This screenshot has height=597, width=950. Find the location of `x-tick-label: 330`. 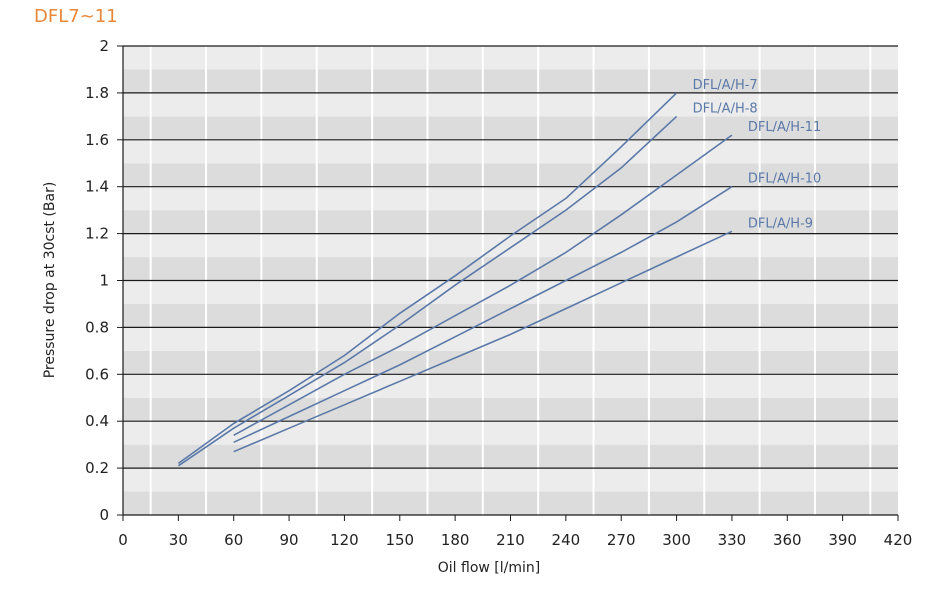

x-tick-label: 330 is located at coordinates (732, 540).